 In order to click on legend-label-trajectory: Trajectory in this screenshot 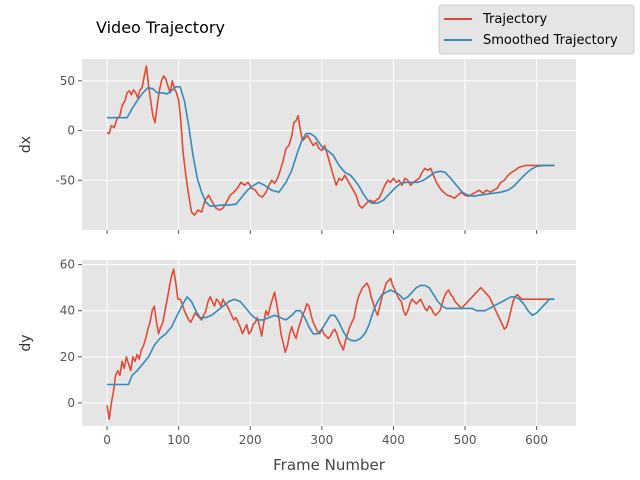, I will do `click(514, 19)`.